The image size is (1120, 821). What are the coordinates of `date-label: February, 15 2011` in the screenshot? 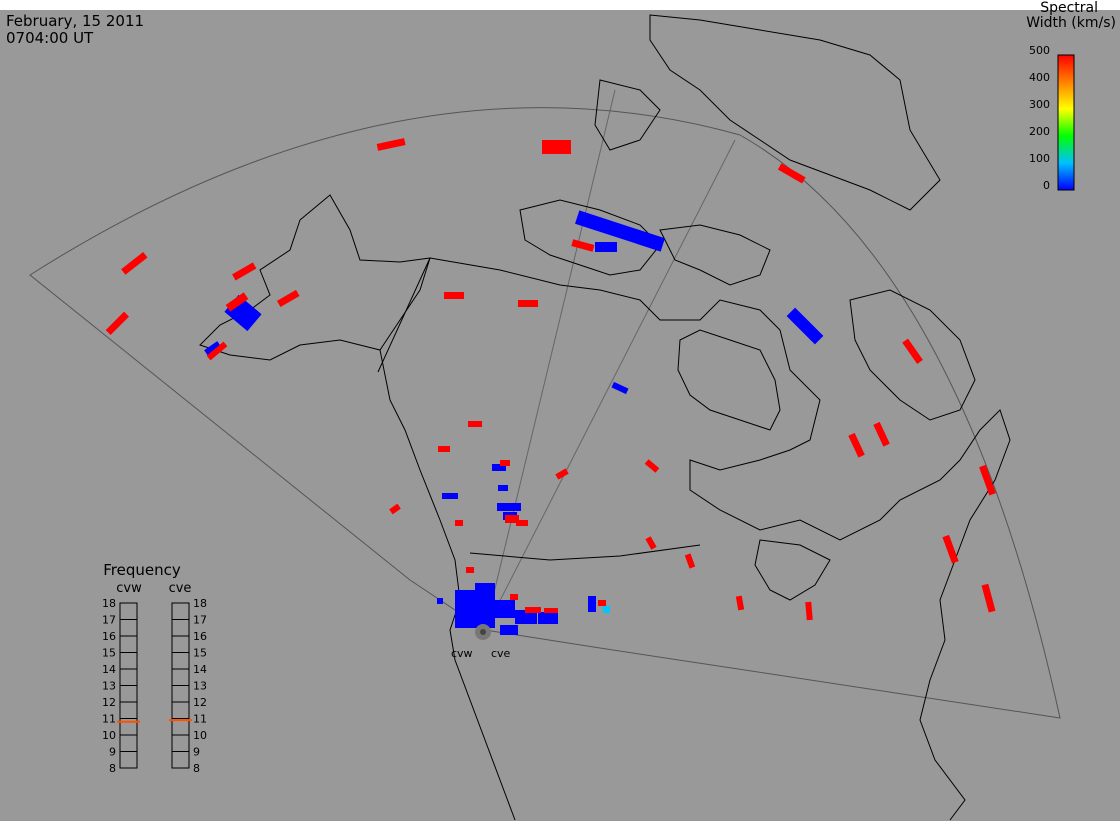 It's located at (75, 21).